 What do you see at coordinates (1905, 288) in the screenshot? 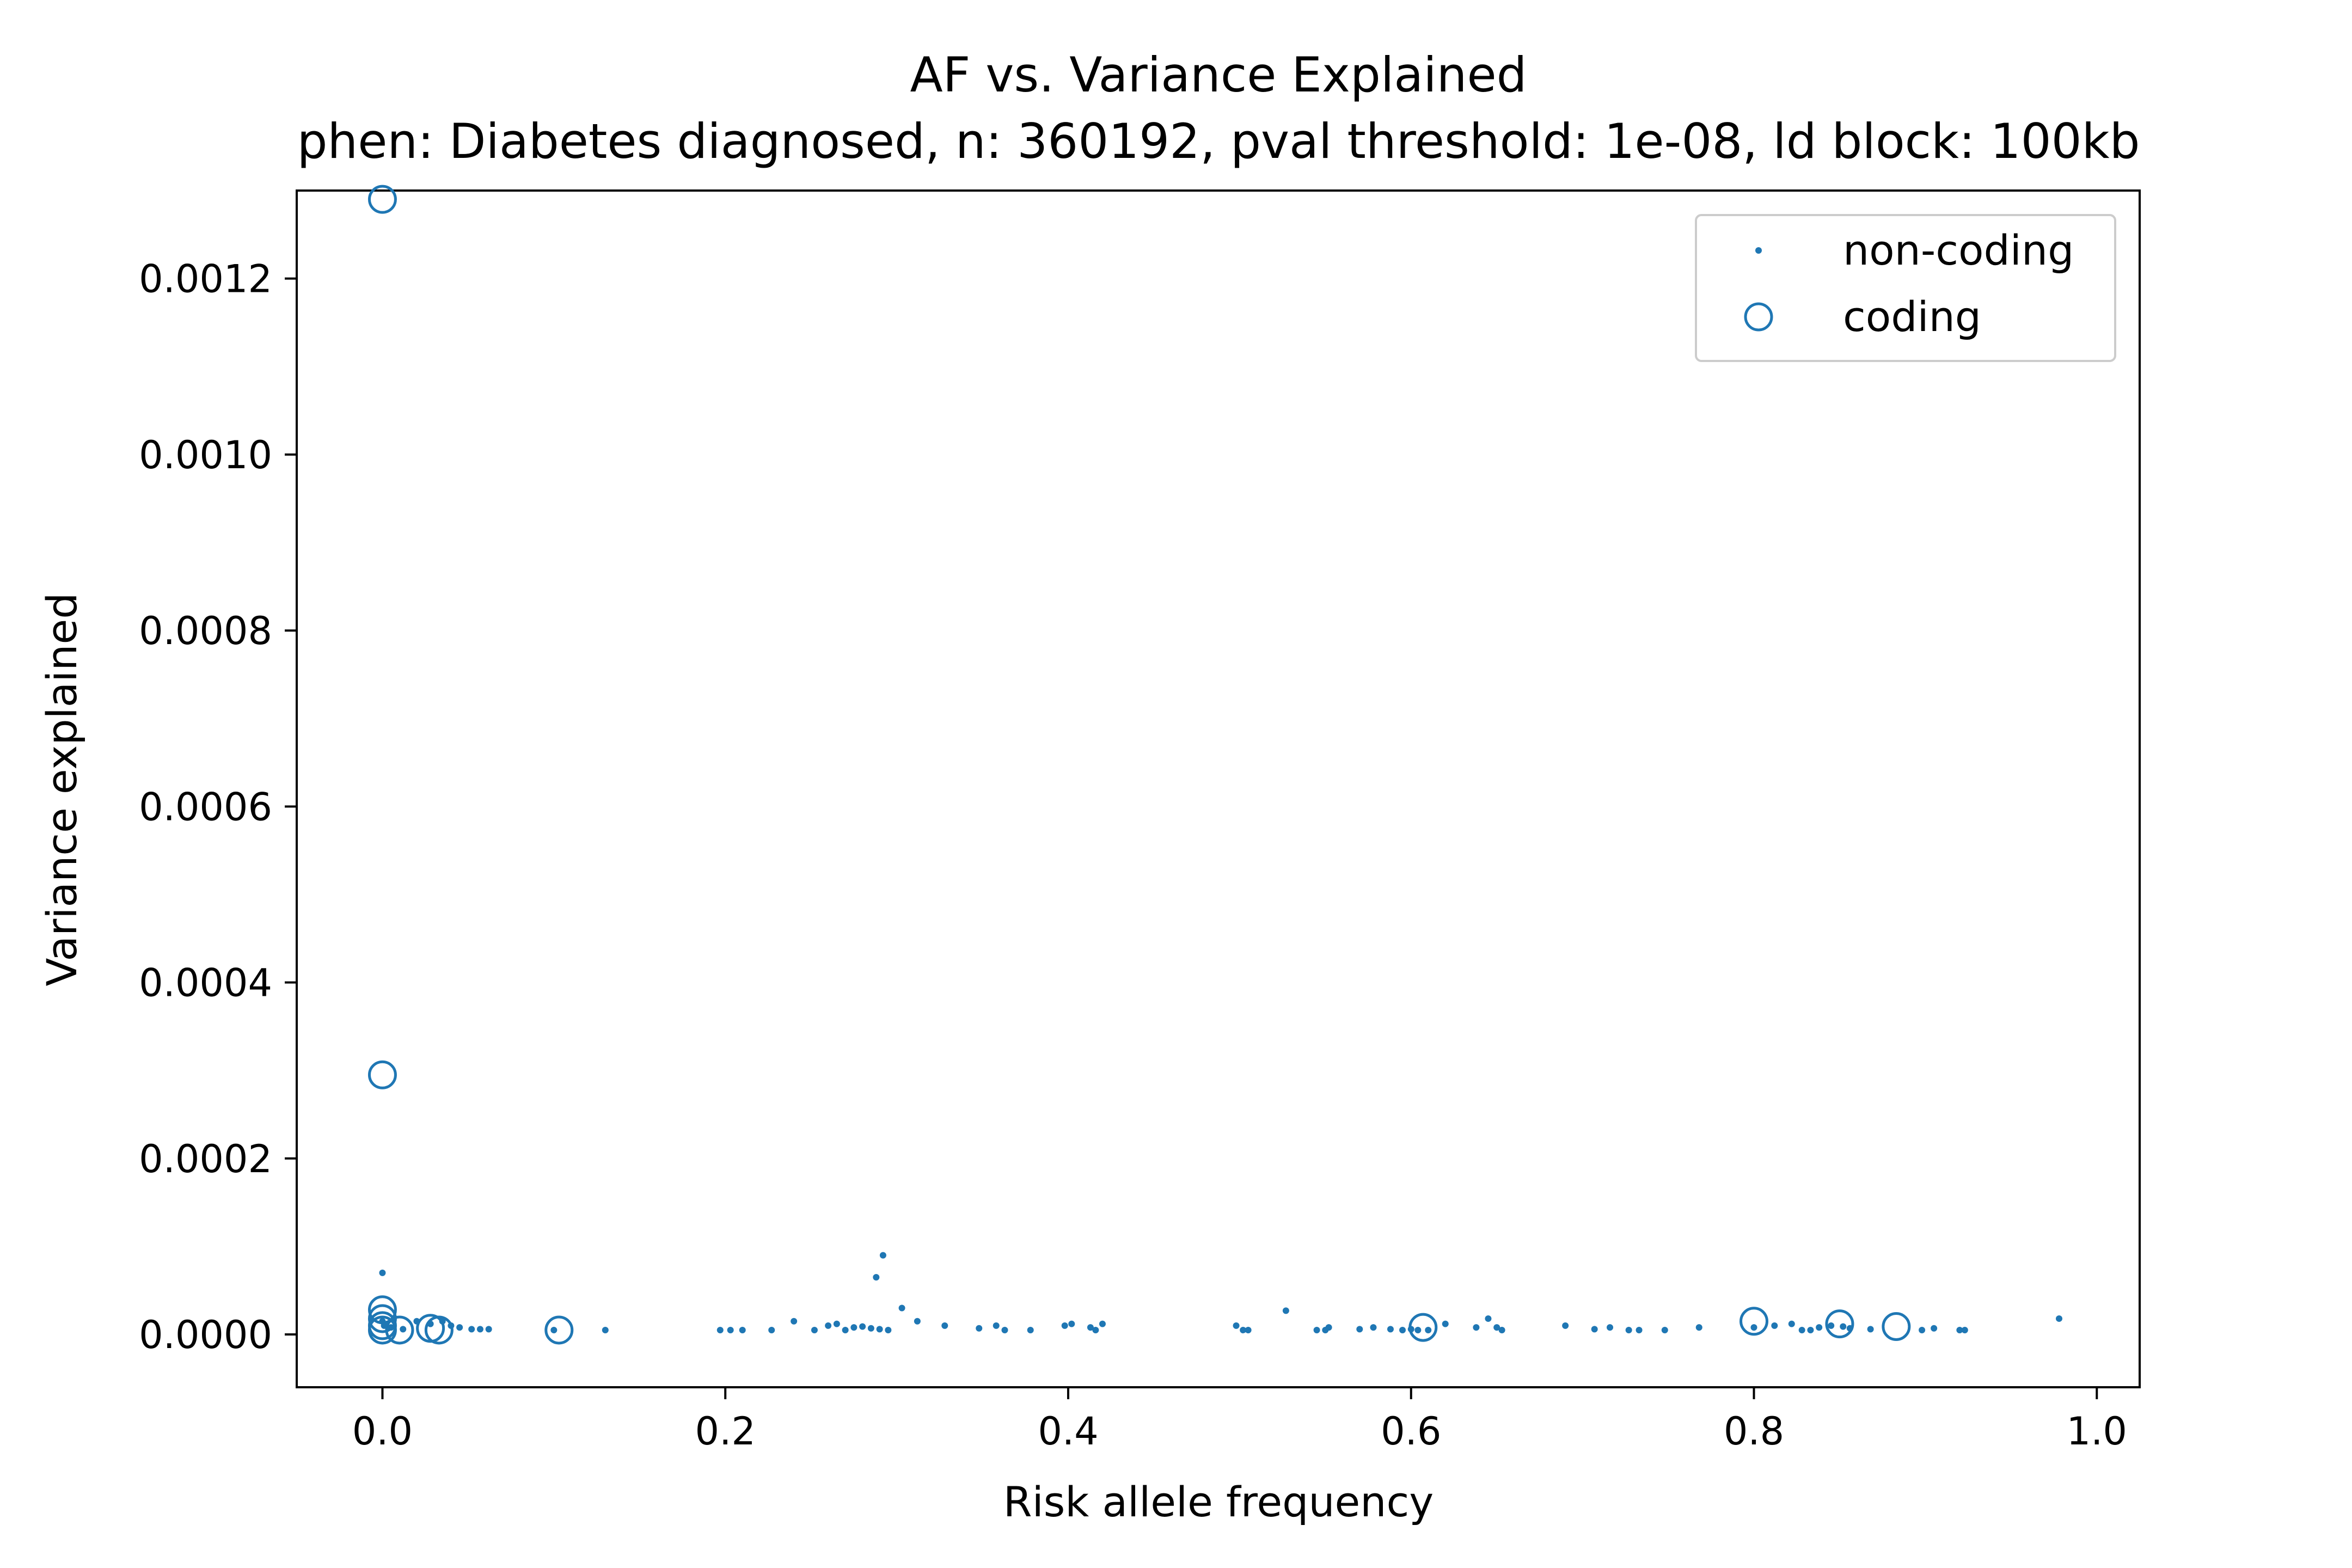
I see `legend-frame` at bounding box center [1905, 288].